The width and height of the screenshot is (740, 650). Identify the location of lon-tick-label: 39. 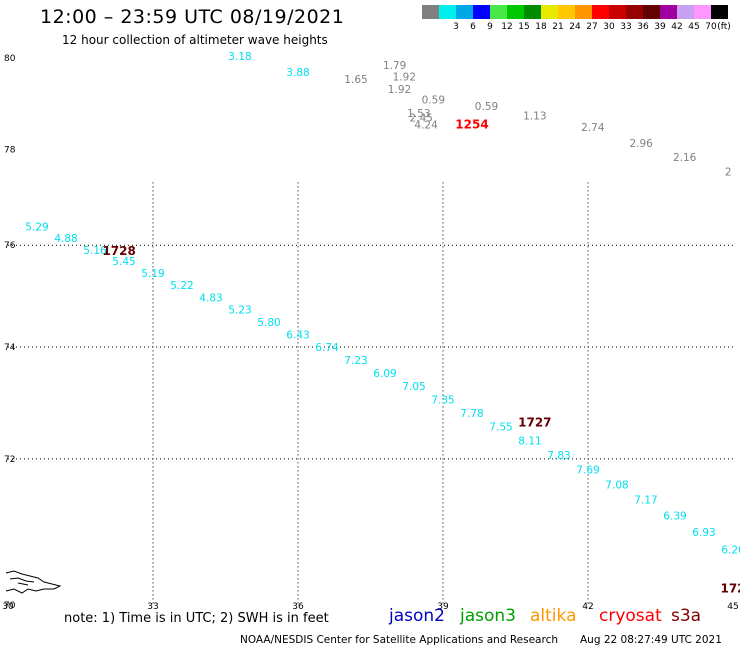
(443, 607).